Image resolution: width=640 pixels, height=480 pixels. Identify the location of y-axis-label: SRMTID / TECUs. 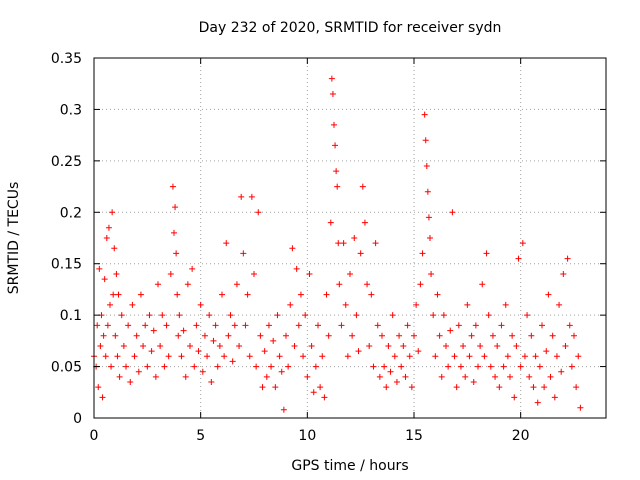
(14, 238).